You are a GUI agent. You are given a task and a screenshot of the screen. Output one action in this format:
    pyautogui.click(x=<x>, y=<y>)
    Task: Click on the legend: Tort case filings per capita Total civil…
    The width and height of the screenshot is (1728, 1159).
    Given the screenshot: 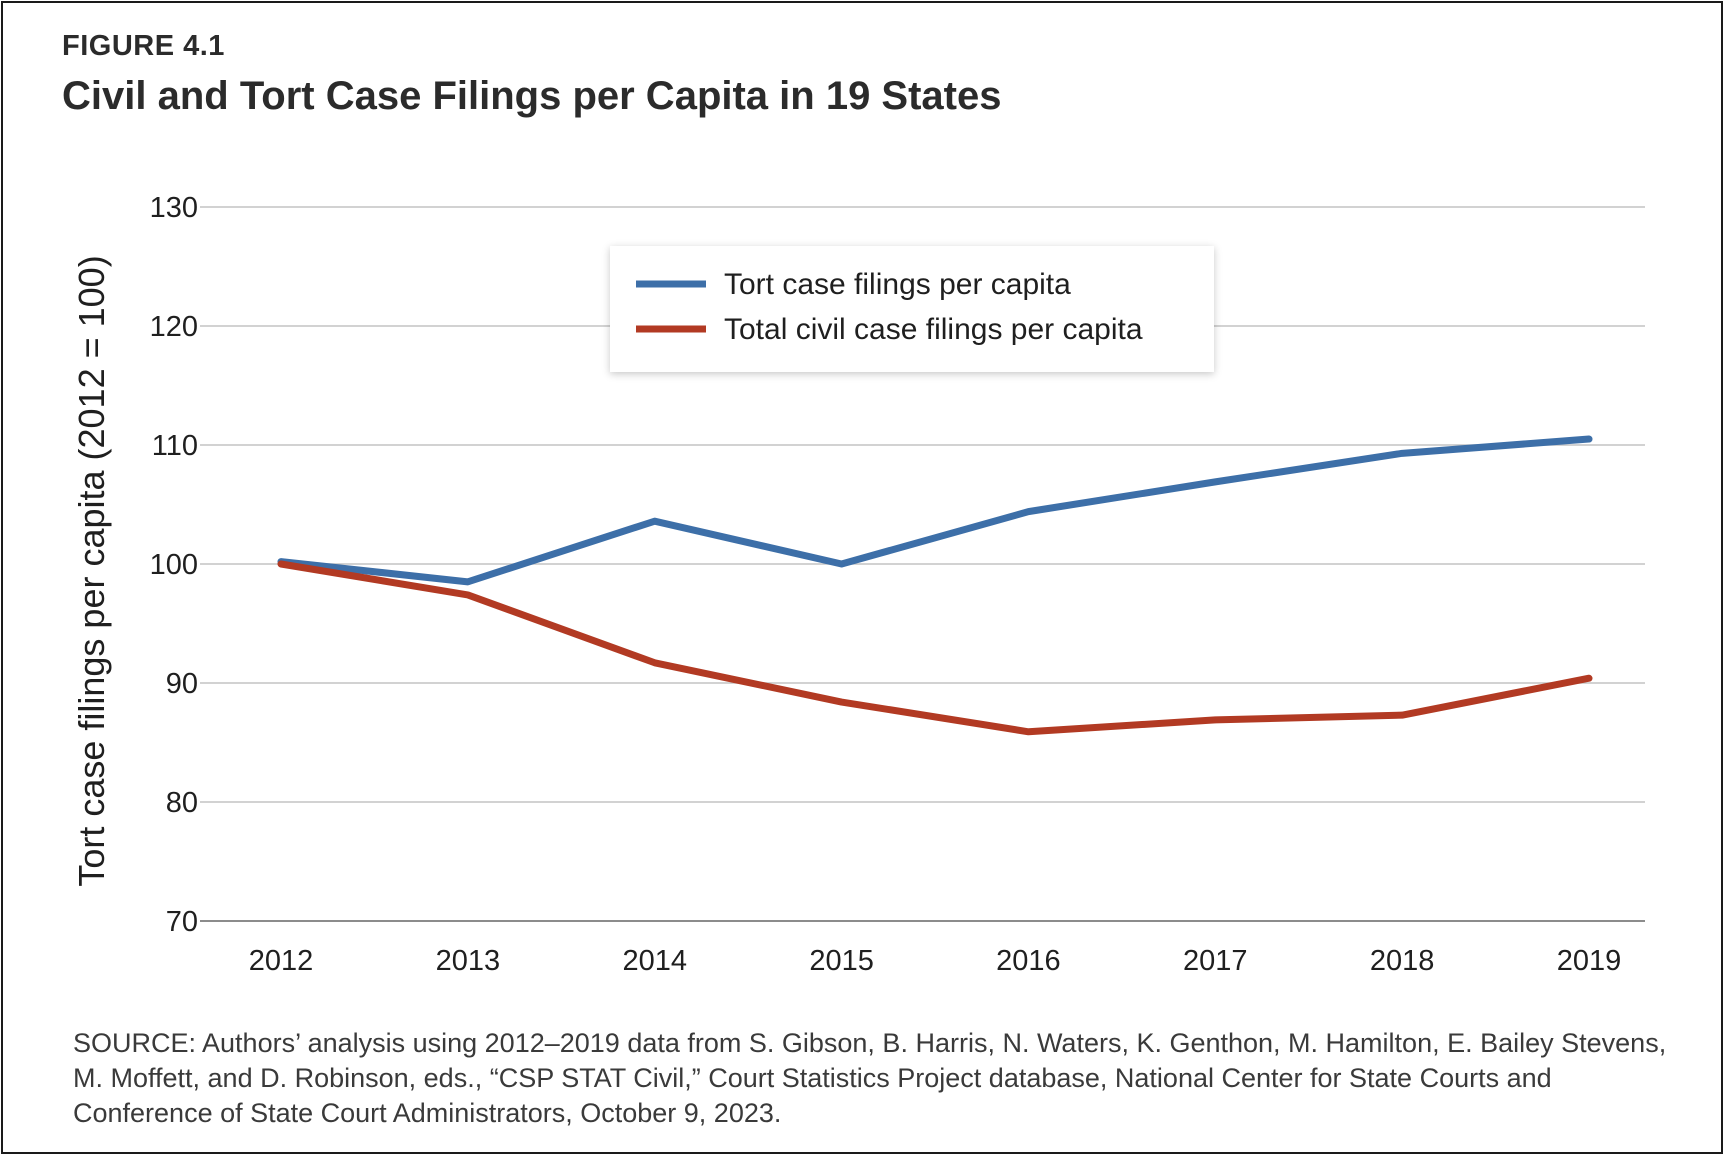 What is the action you would take?
    pyautogui.click(x=912, y=309)
    